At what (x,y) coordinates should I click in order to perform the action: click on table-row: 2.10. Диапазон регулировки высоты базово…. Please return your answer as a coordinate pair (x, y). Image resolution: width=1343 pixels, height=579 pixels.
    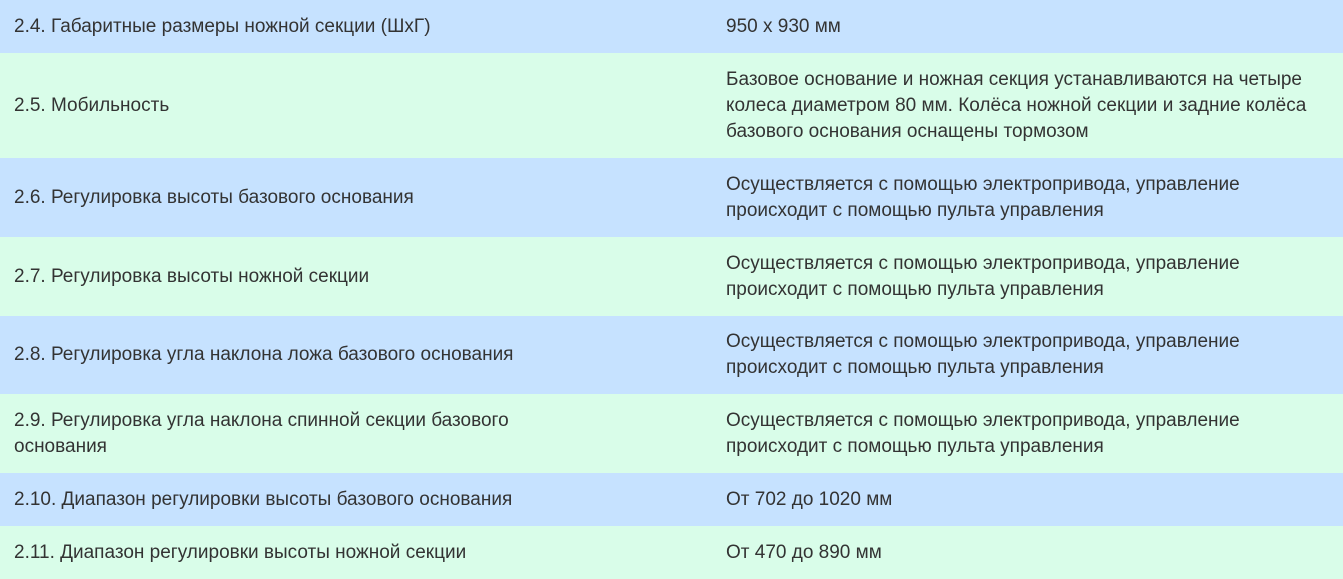
    Looking at the image, I should click on (671, 499).